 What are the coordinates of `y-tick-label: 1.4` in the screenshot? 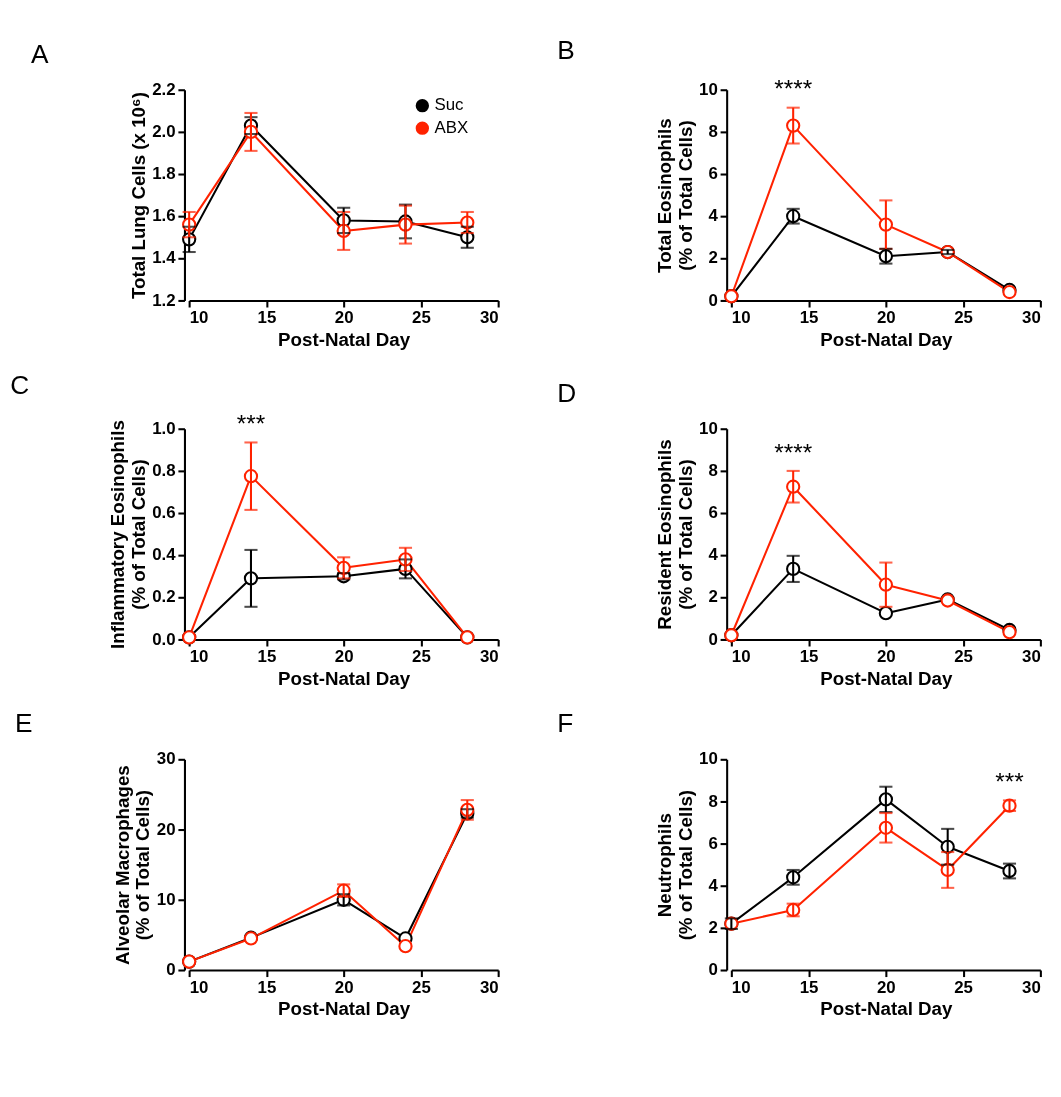 It's located at (164, 258).